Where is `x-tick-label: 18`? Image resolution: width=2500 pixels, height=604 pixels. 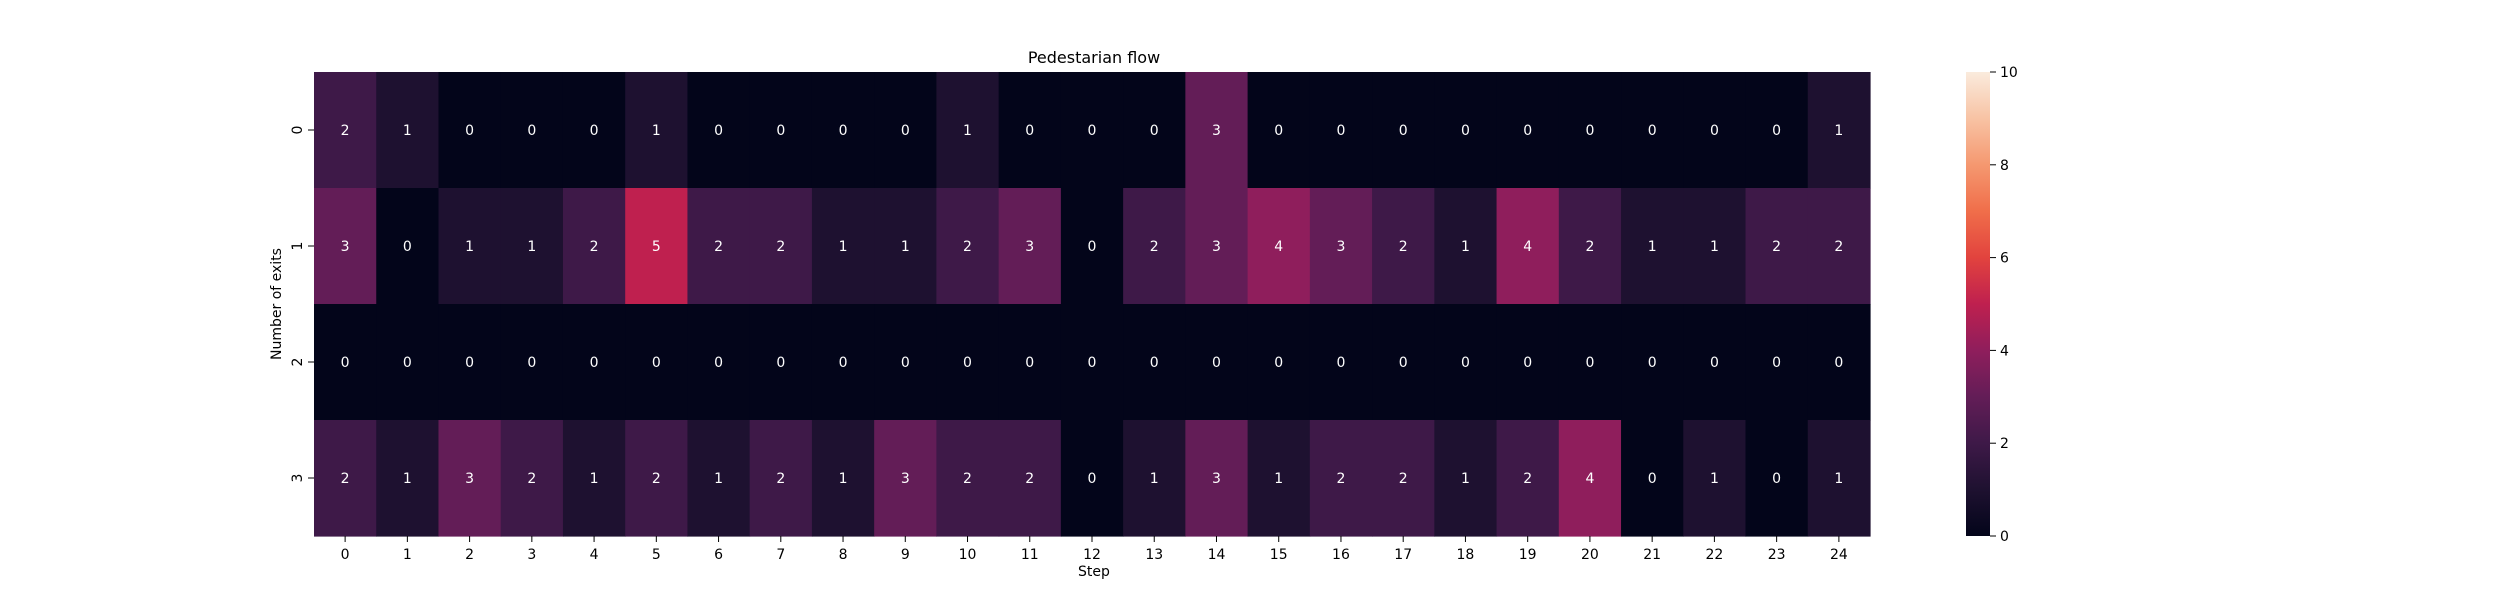 x-tick-label: 18 is located at coordinates (1466, 555).